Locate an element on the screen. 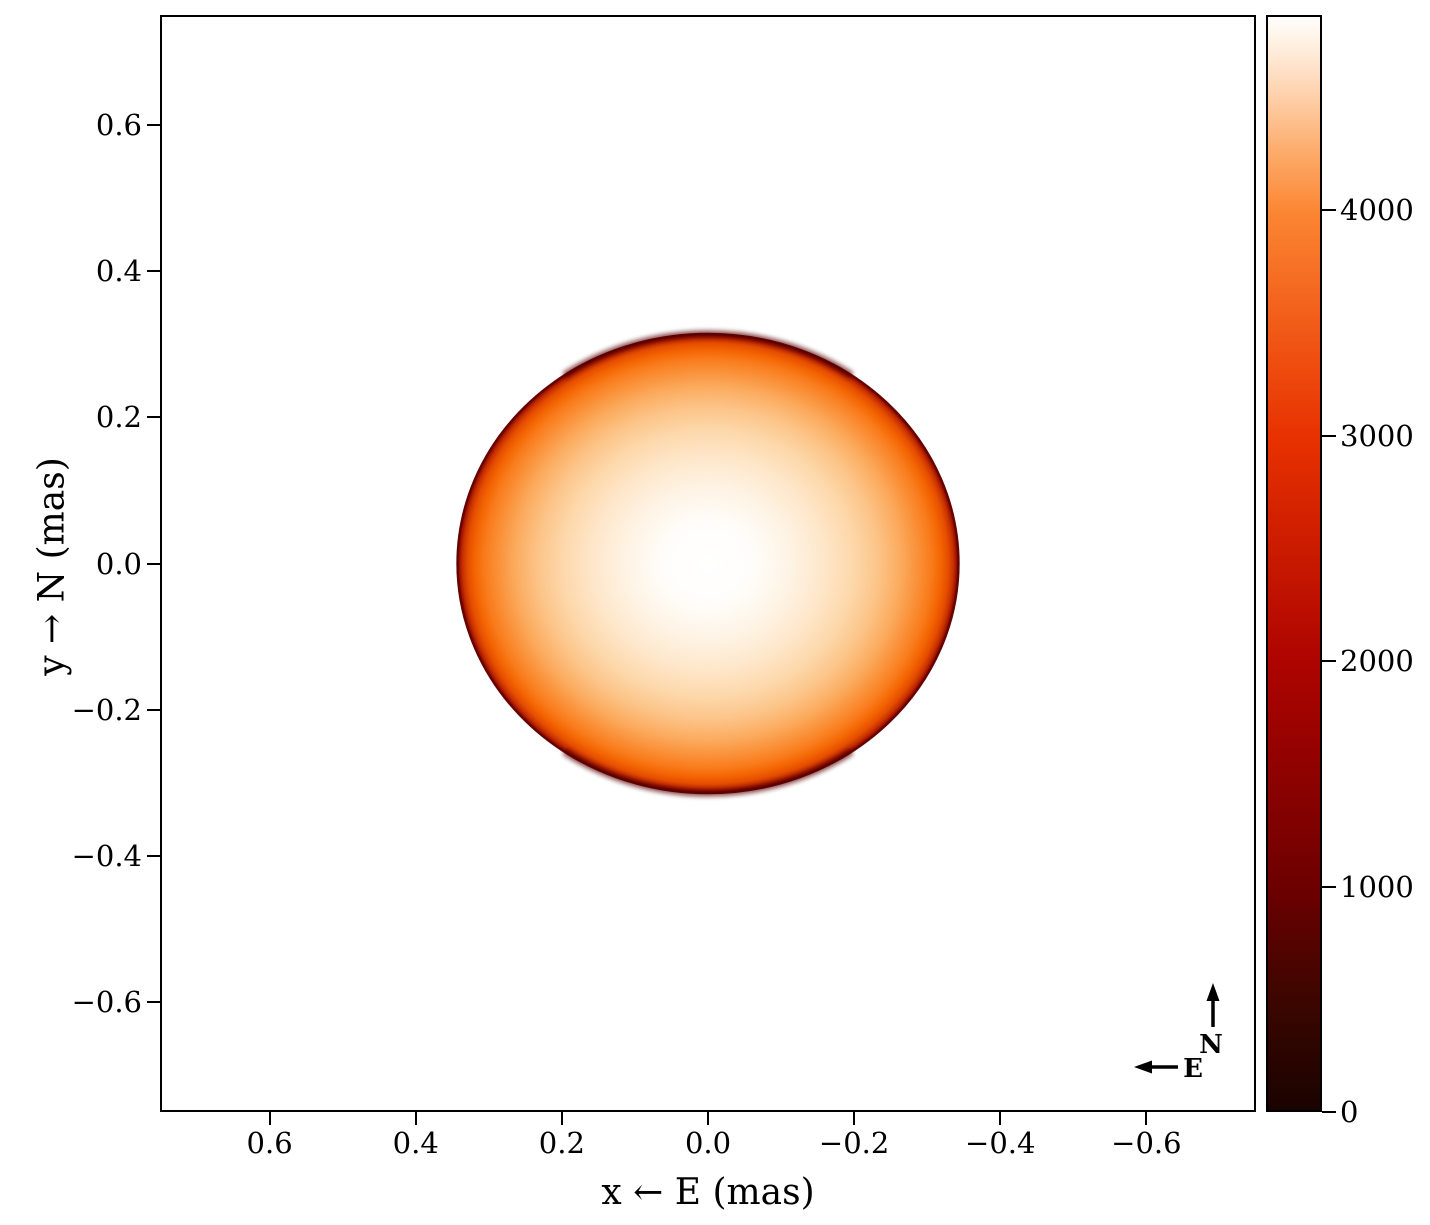 Image resolution: width=1430 pixels, height=1225 pixels. x-tick-label: 0.0 is located at coordinates (708, 1143).